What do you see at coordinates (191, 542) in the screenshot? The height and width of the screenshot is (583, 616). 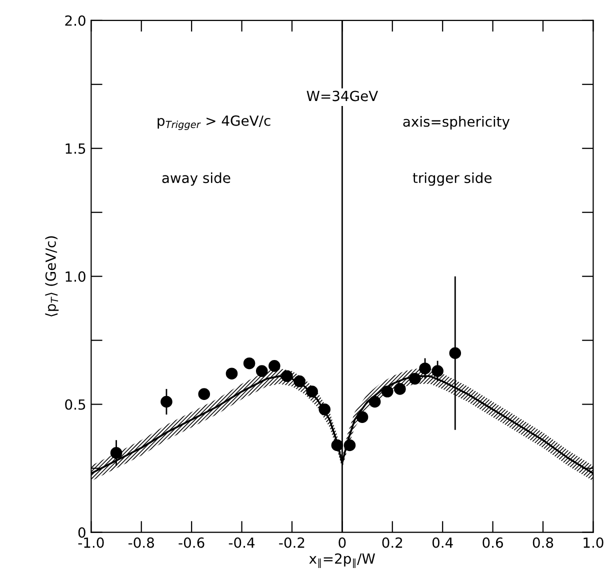 I see `x-tick-label: -0.6` at bounding box center [191, 542].